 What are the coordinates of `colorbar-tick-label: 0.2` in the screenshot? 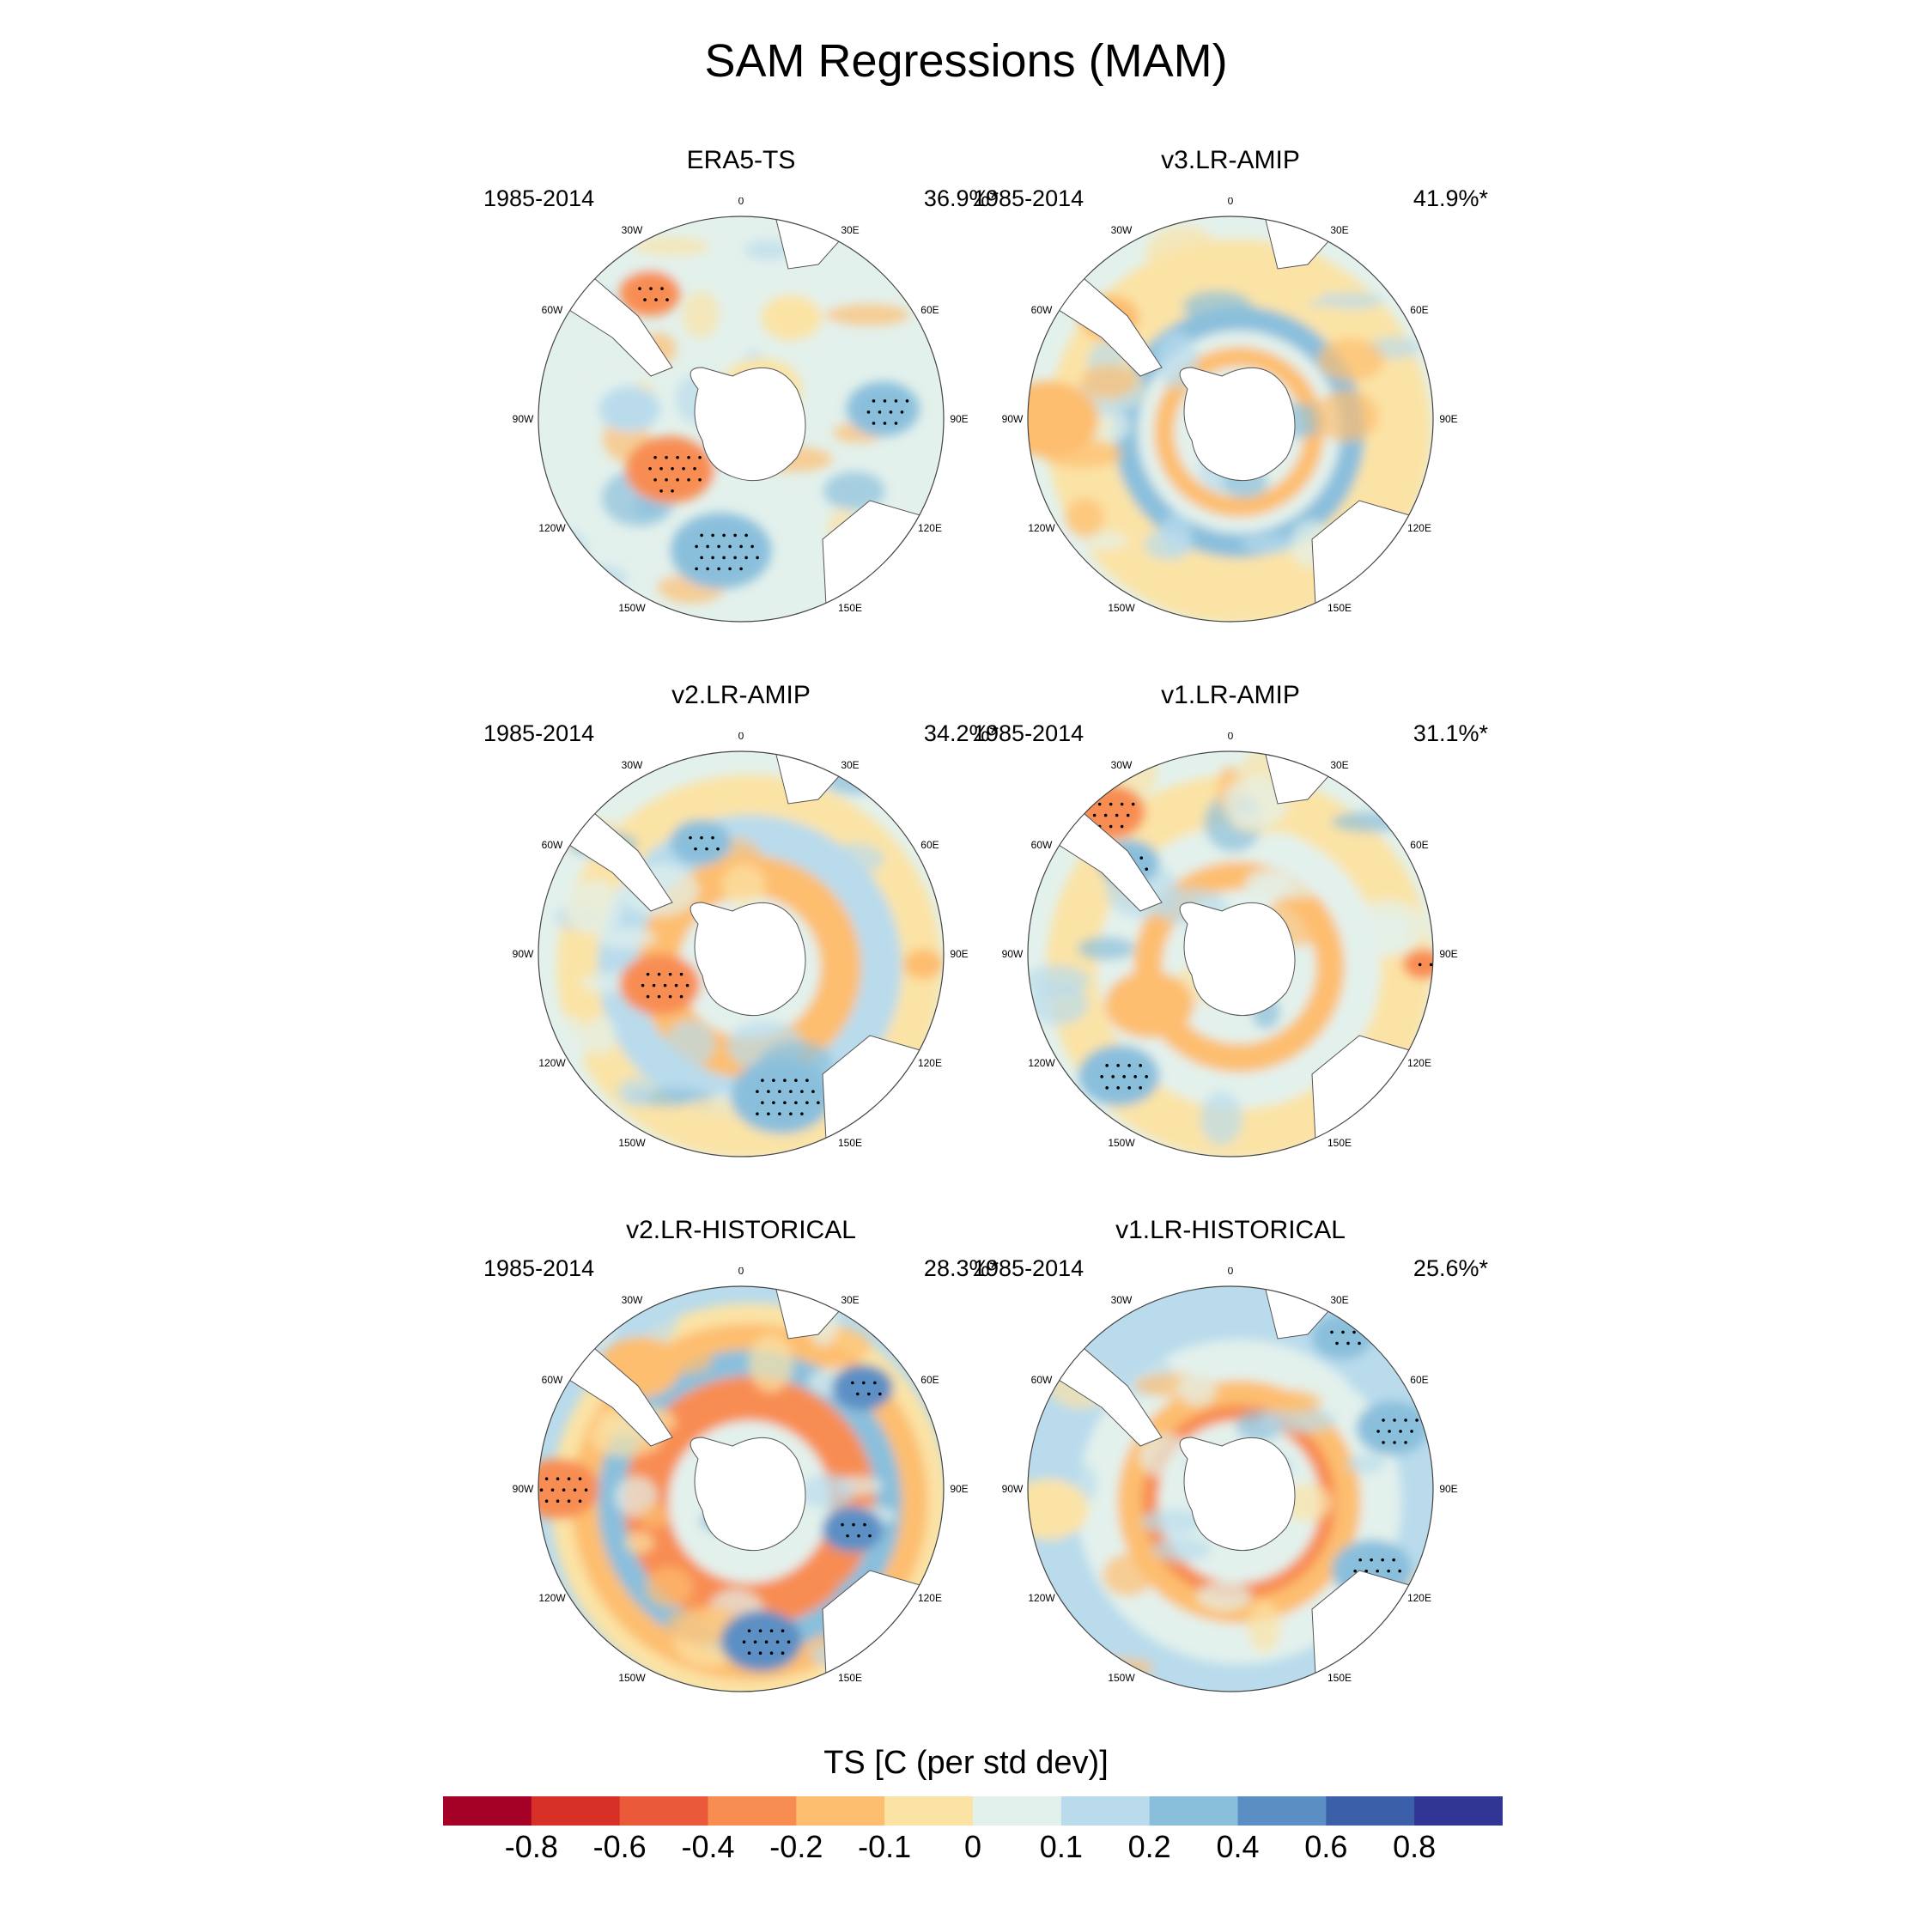 It's located at (1149, 1846).